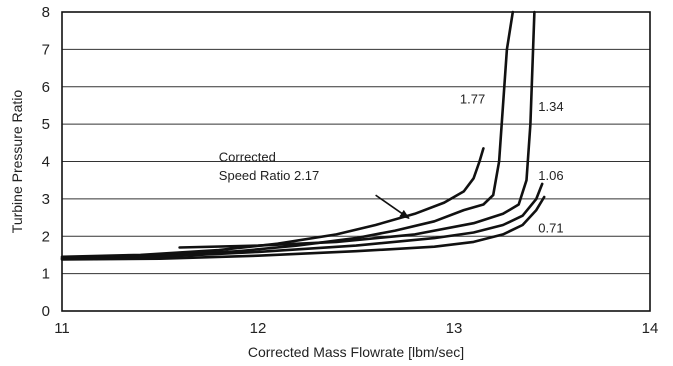 The height and width of the screenshot is (366, 673). Describe the element at coordinates (303, 228) in the screenshot. I see `series-line-0.71` at that location.